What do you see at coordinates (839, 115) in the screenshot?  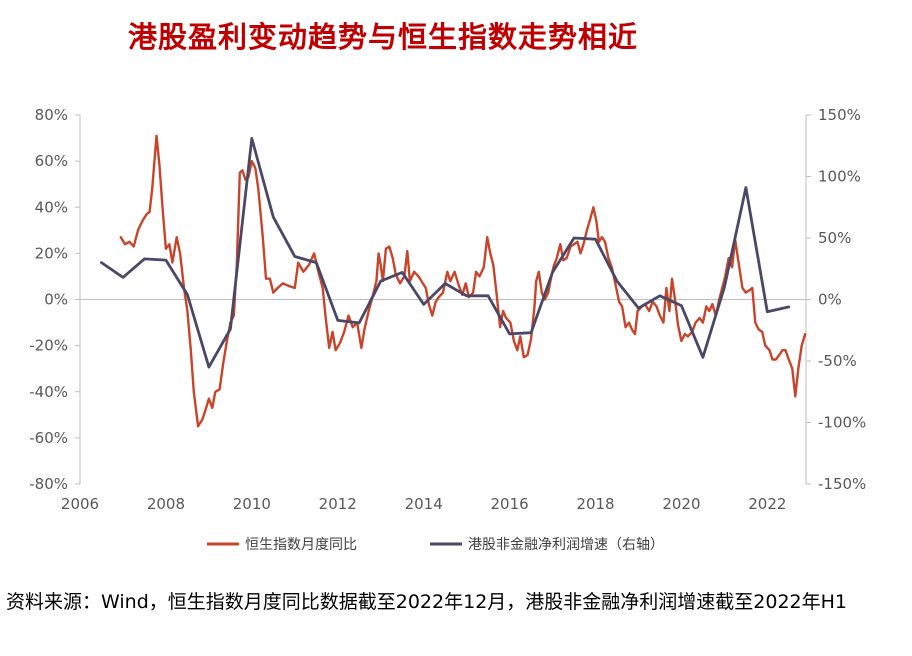 I see `right-tick-label: 150%` at bounding box center [839, 115].